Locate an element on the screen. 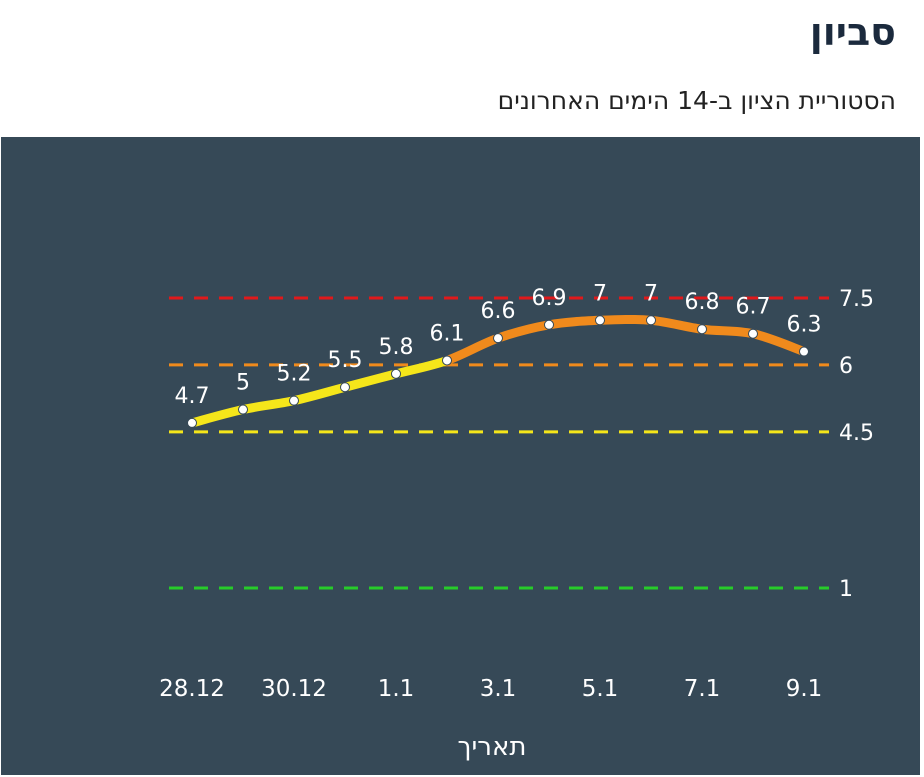 This screenshot has height=777, width=924. chart-subtitle: הסטוריית הציון ב-14 הימים האחרונים is located at coordinates (696, 100).